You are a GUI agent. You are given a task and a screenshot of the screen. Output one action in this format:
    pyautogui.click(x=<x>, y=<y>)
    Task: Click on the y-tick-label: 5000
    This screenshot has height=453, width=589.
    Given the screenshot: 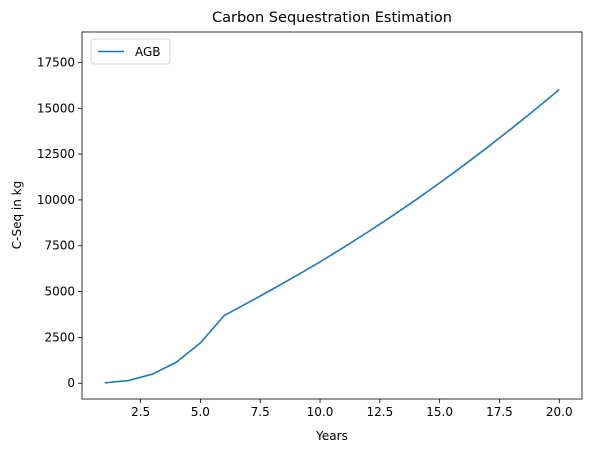 What is the action you would take?
    pyautogui.click(x=59, y=292)
    